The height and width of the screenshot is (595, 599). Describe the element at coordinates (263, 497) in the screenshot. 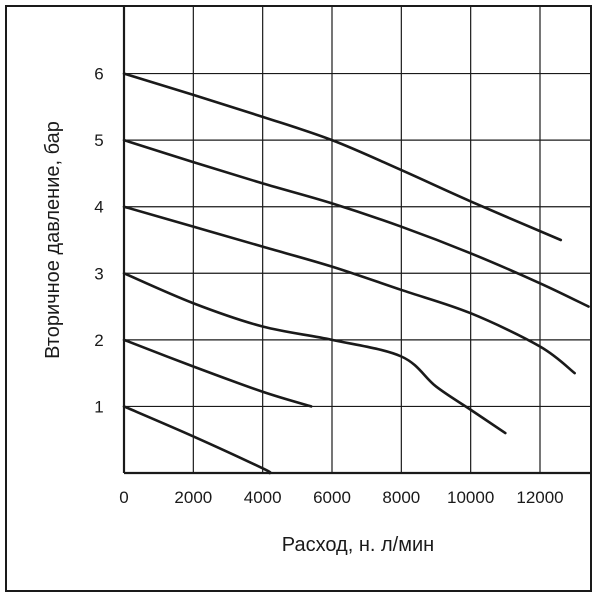

I see `x-tick-label: 4000` at that location.